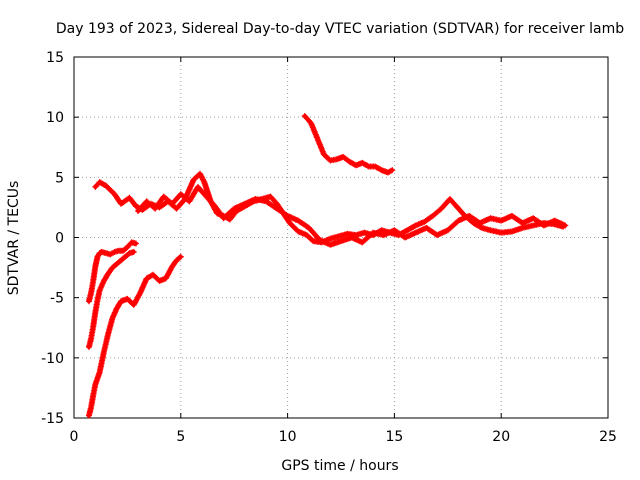  What do you see at coordinates (608, 437) in the screenshot?
I see `x-tick-label: 25` at bounding box center [608, 437].